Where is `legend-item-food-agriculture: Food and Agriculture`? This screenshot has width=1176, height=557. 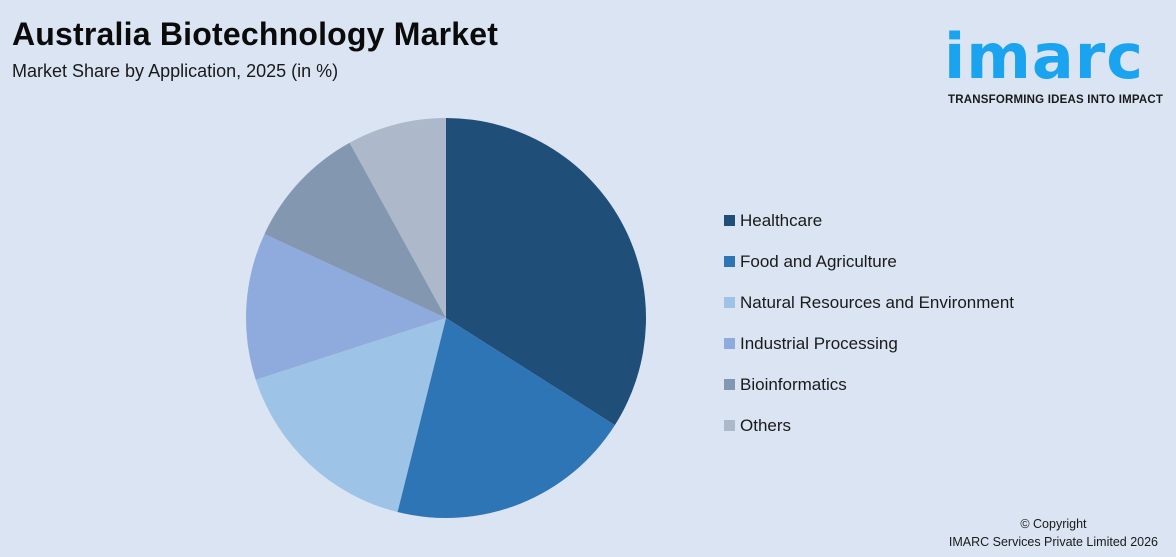 legend-item-food-agriculture: Food and Agriculture is located at coordinates (869, 261).